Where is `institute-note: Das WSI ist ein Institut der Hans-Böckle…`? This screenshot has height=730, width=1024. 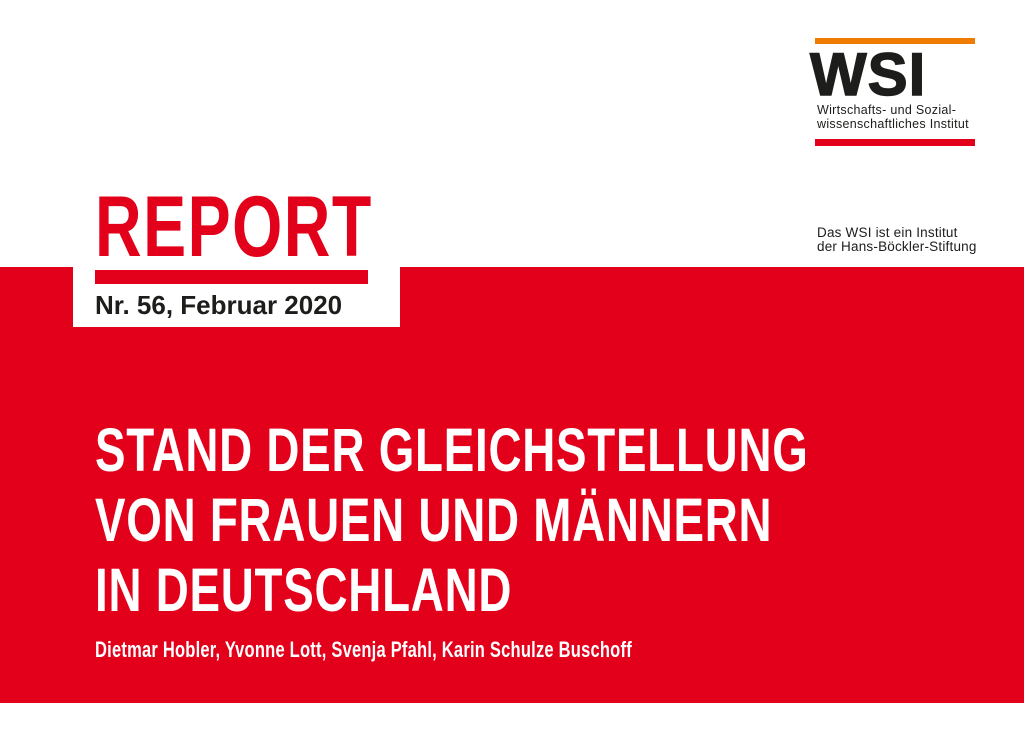
institute-note: Das WSI ist ein Institut der Hans-Böckle… is located at coordinates (897, 239).